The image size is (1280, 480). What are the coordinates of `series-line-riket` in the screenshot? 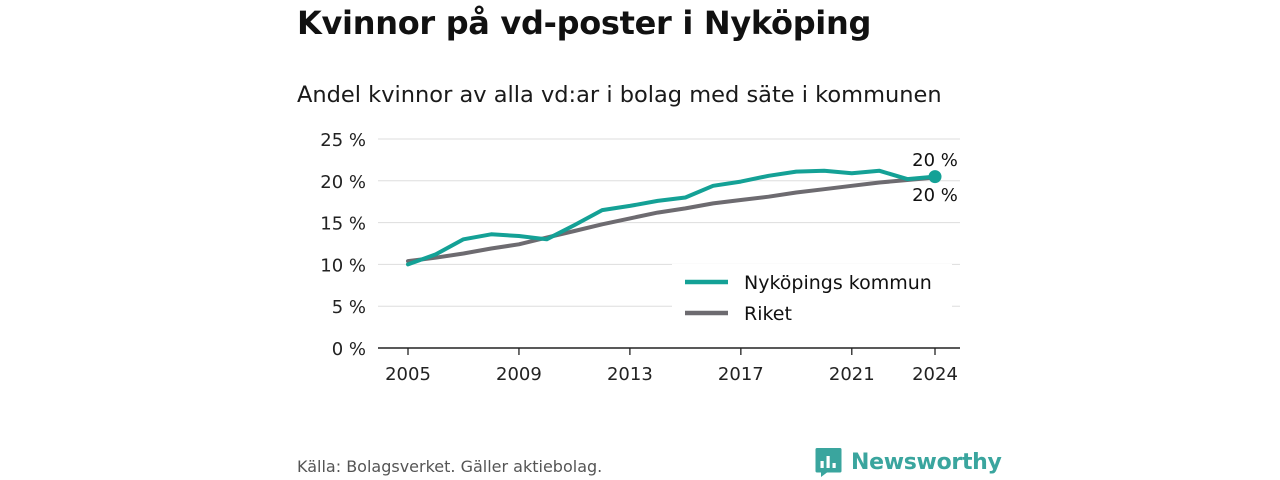 It's located at (671, 219).